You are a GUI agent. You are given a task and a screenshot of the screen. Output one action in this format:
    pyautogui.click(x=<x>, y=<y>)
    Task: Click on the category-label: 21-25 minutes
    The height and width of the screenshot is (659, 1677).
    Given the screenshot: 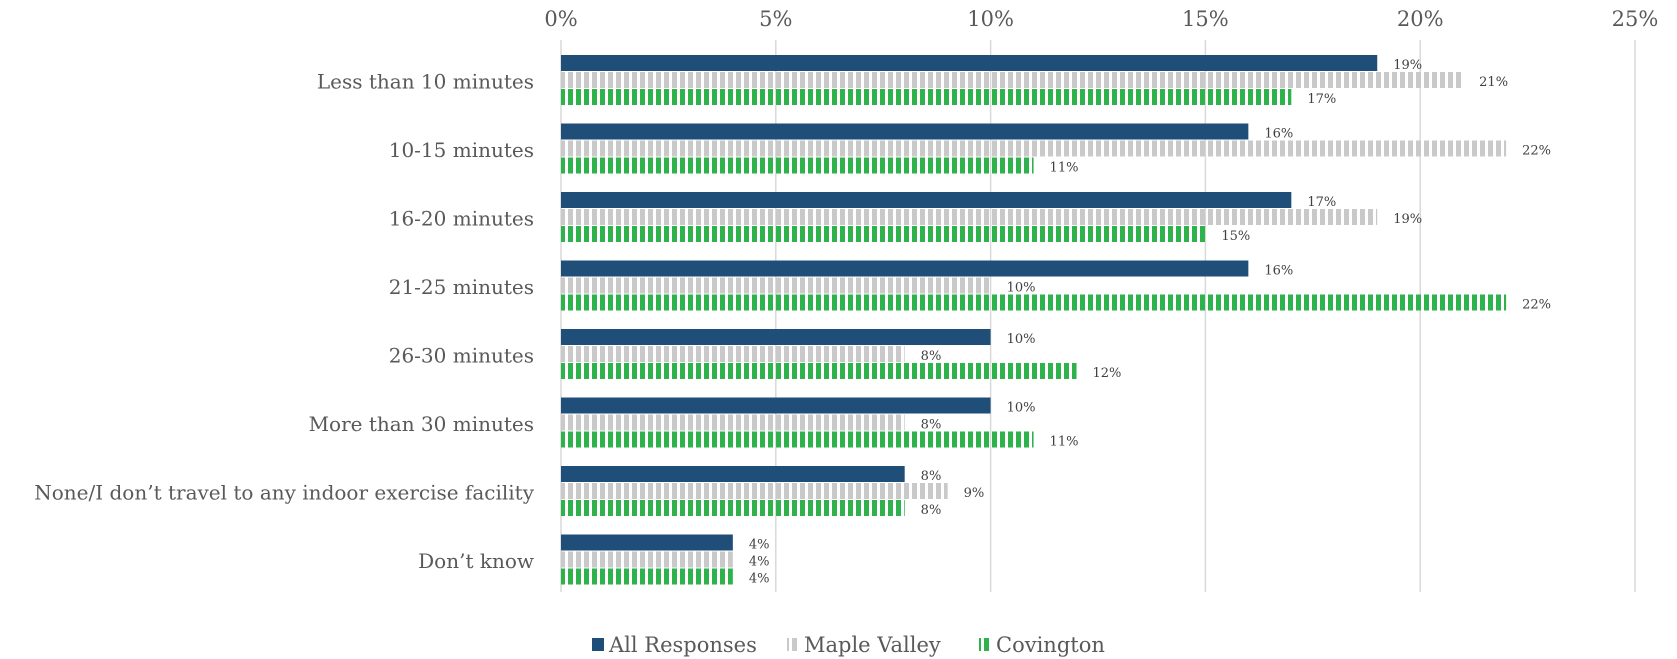 What is the action you would take?
    pyautogui.click(x=461, y=287)
    